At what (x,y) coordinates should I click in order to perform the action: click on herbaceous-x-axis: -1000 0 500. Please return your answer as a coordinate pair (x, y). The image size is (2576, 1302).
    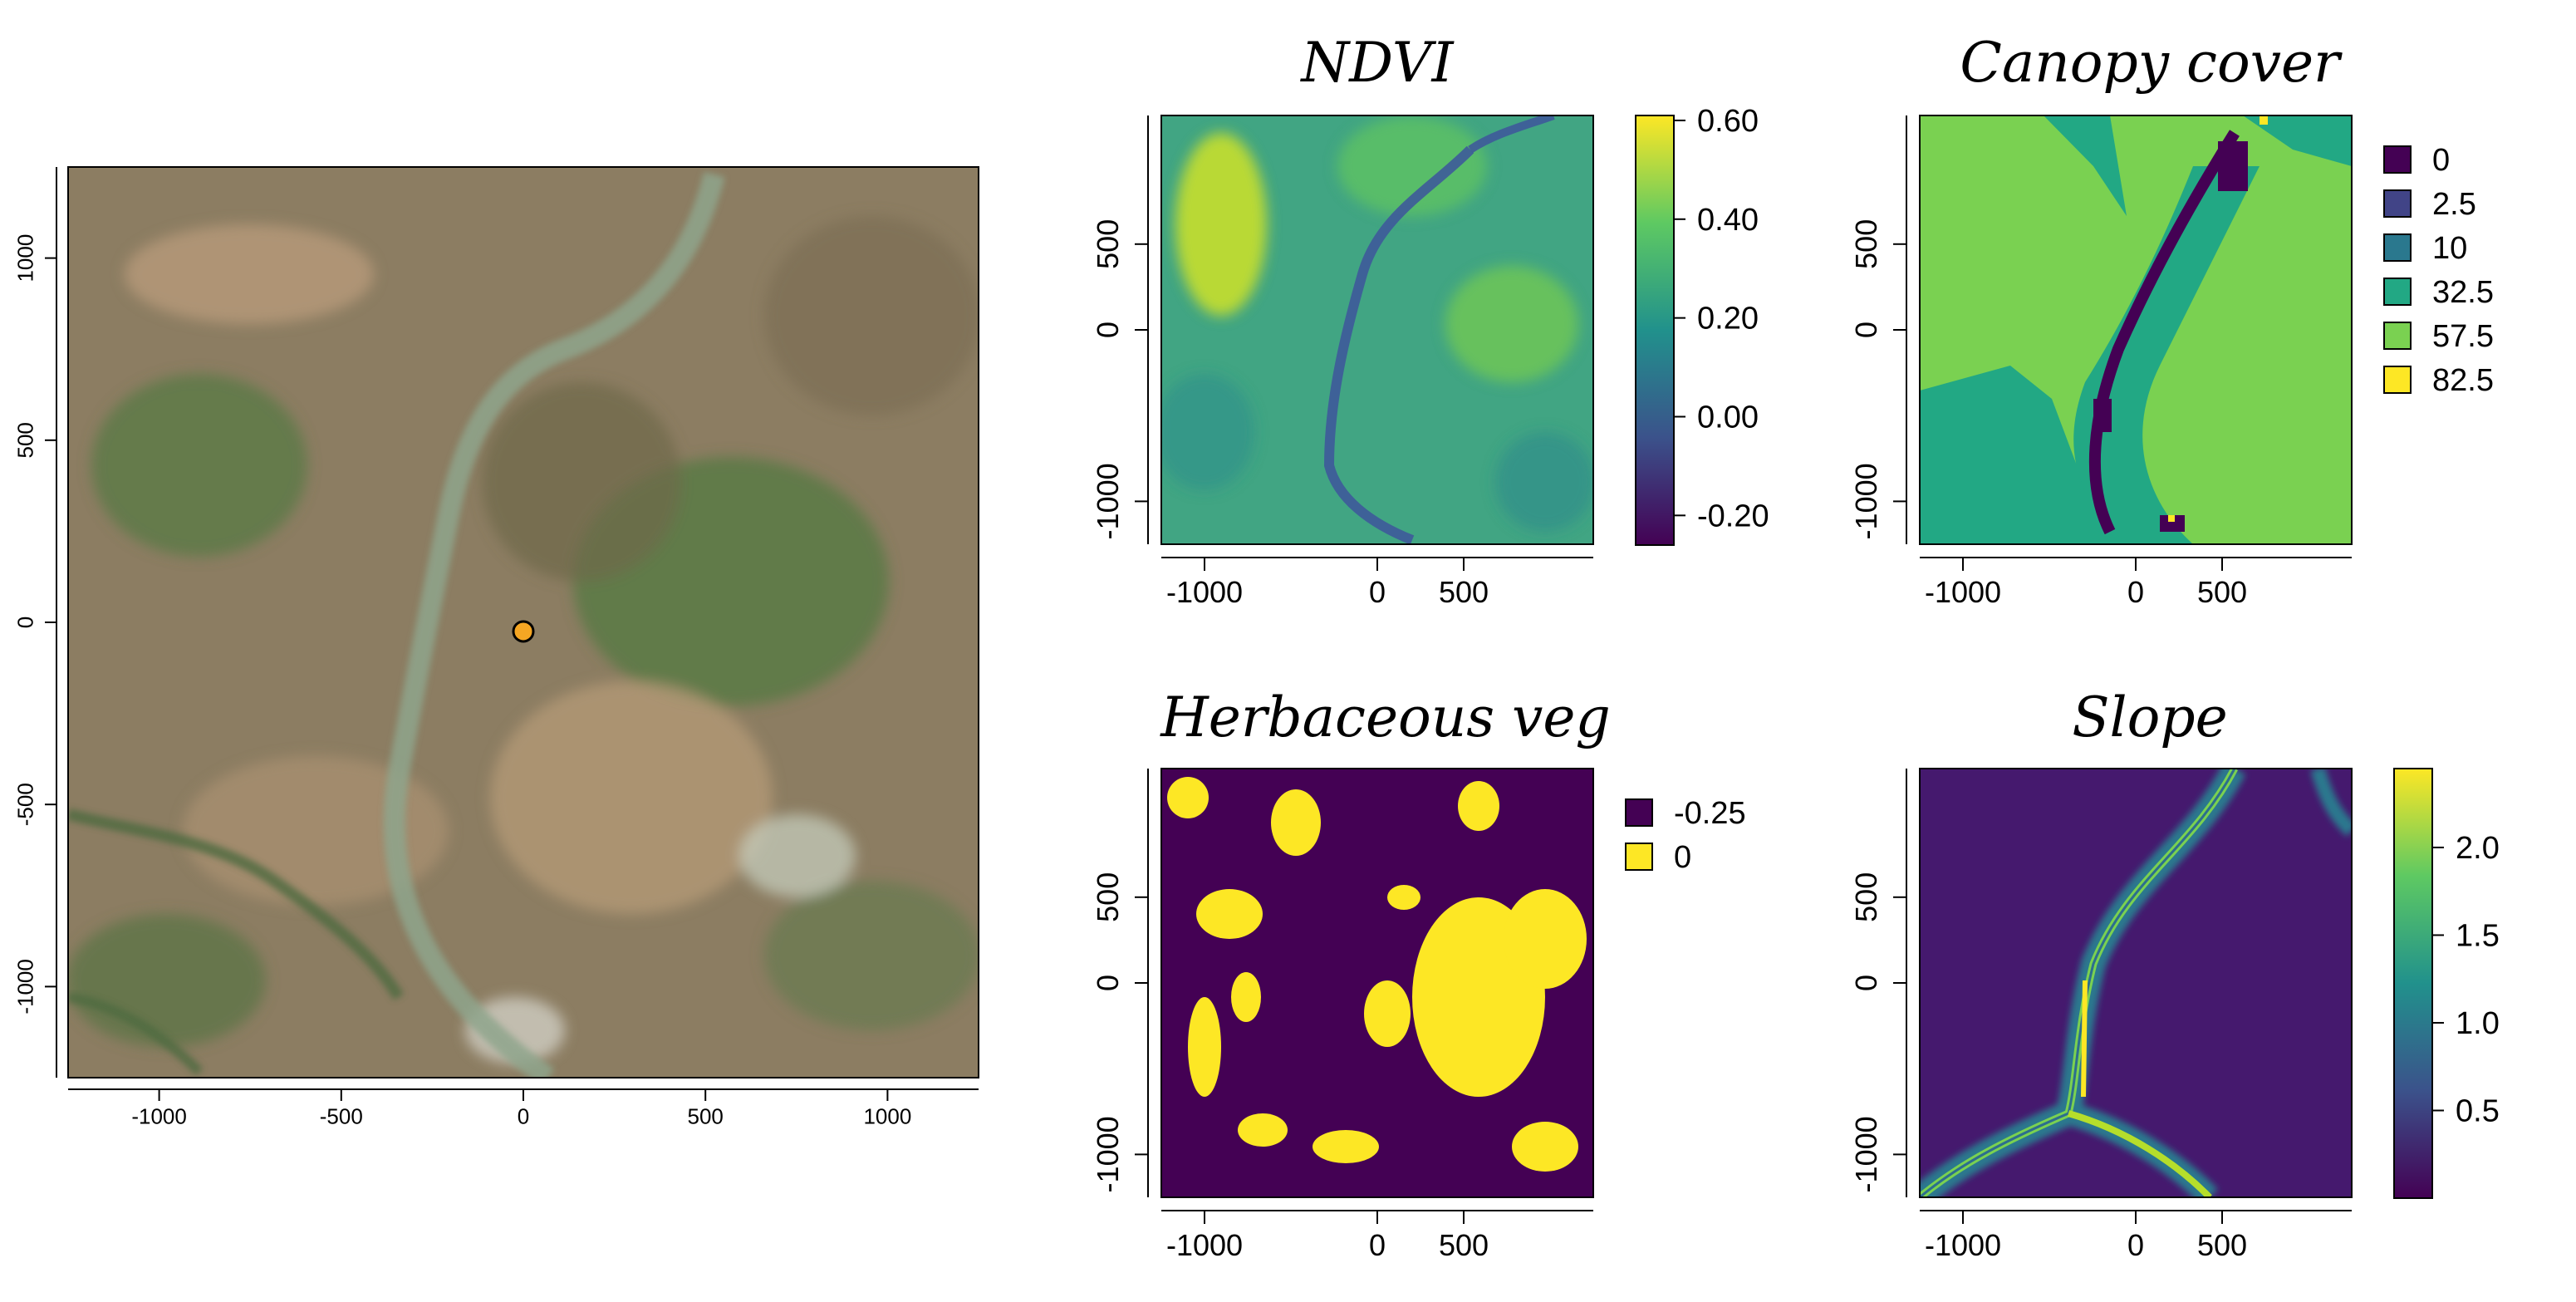
    Looking at the image, I should click on (1377, 1236).